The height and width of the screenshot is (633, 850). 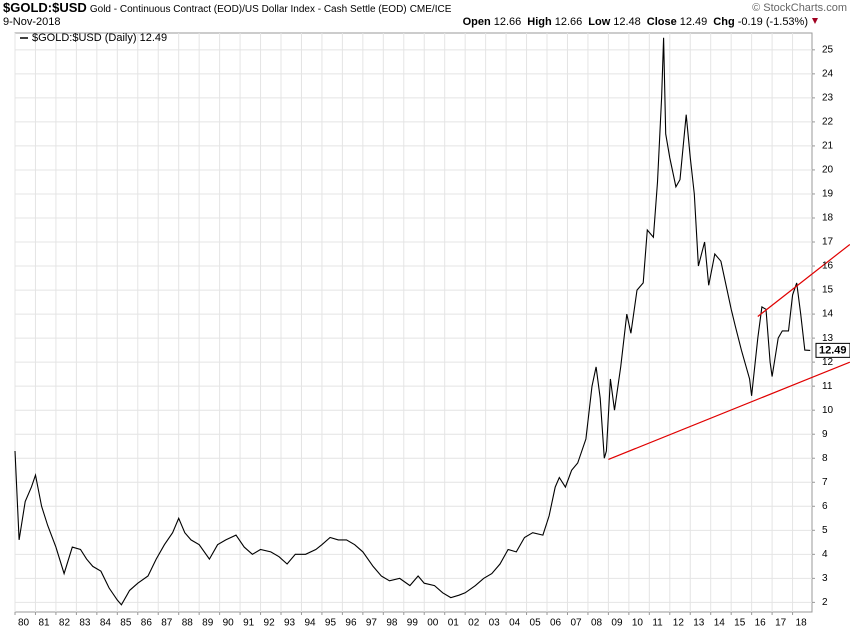 I want to click on x-tick-label: 86, so click(x=147, y=623).